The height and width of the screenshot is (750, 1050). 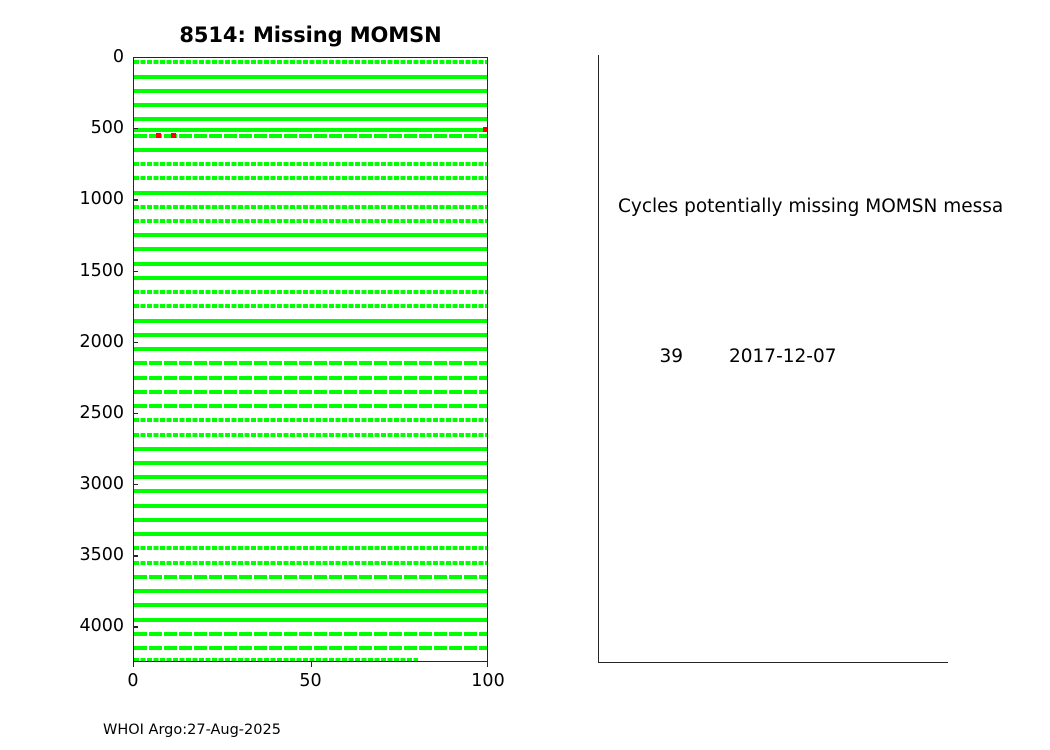 I want to click on x-axis-tick-label: 100, so click(x=488, y=681).